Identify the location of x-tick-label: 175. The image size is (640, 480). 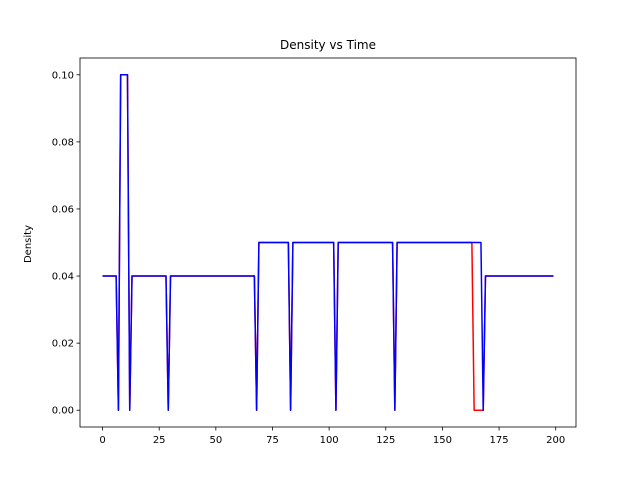
(499, 440).